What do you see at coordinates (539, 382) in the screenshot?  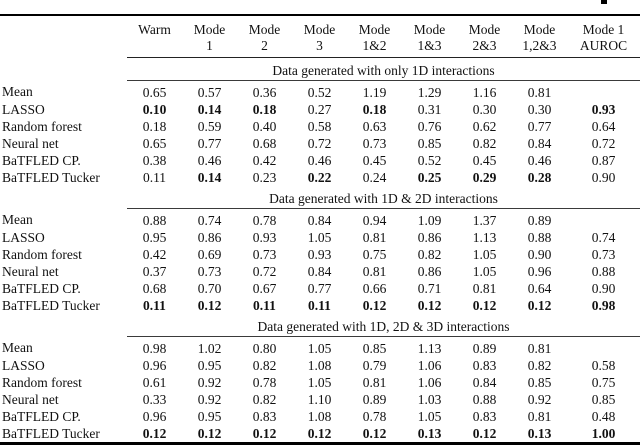 I see `value-cell: 0.85` at bounding box center [539, 382].